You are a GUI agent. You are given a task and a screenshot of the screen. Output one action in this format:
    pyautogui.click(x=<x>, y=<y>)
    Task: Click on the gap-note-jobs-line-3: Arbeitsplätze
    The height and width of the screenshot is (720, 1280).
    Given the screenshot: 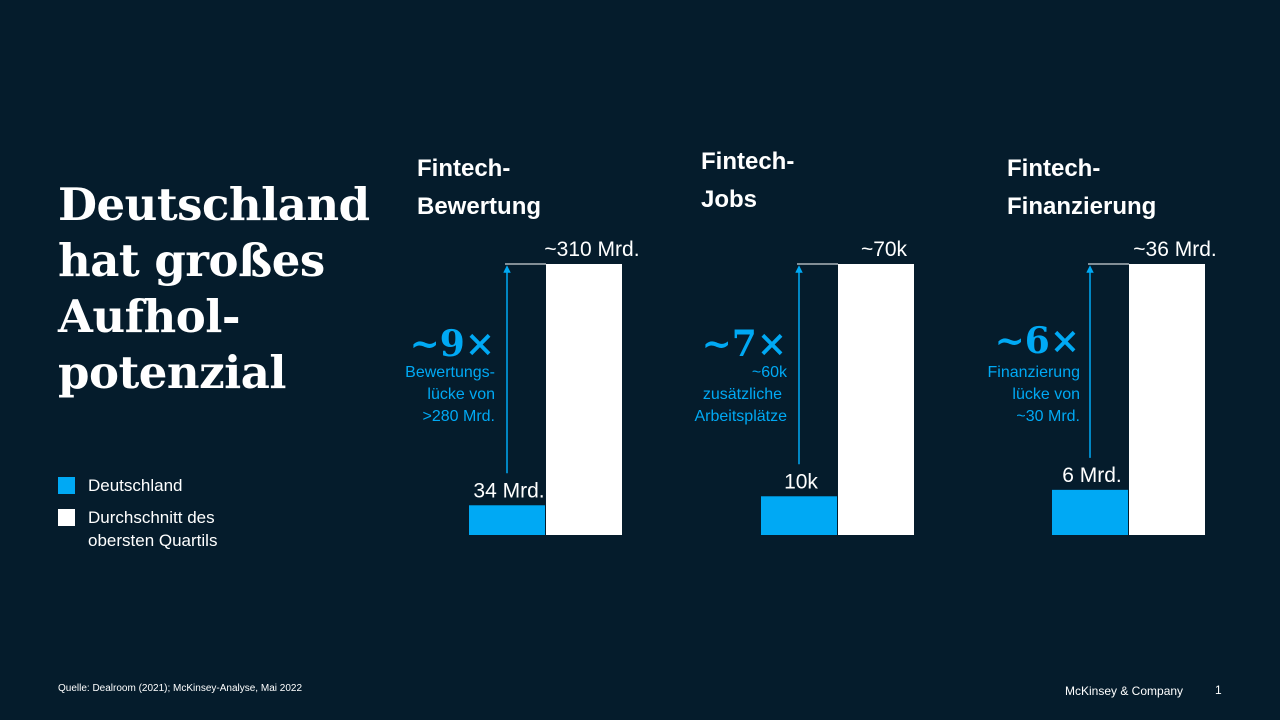 What is the action you would take?
    pyautogui.click(x=741, y=416)
    